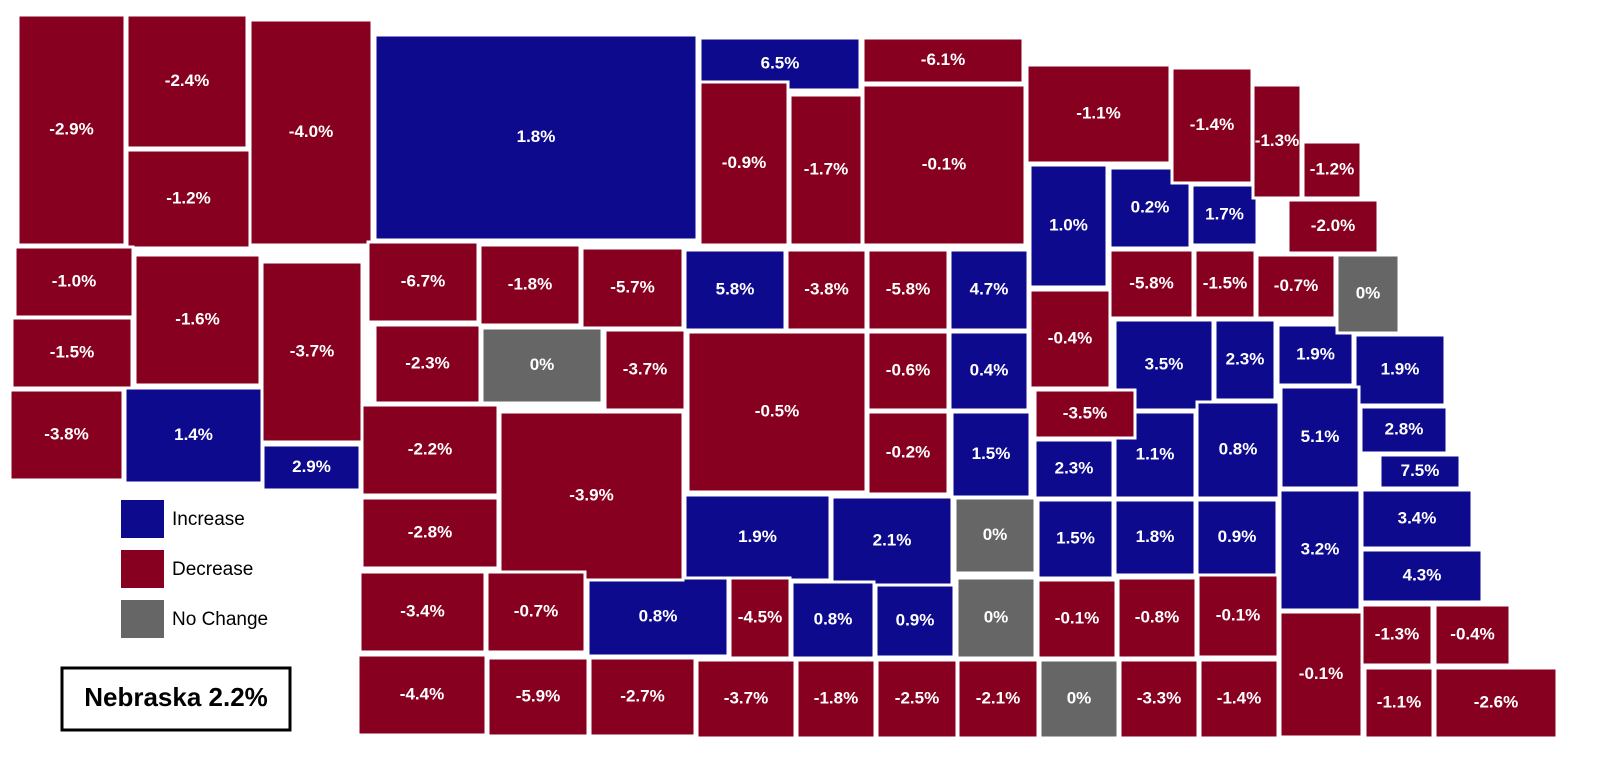 Image resolution: width=1607 pixels, height=766 pixels. What do you see at coordinates (176, 697) in the screenshot?
I see `map-title: Nebraska 2.2%` at bounding box center [176, 697].